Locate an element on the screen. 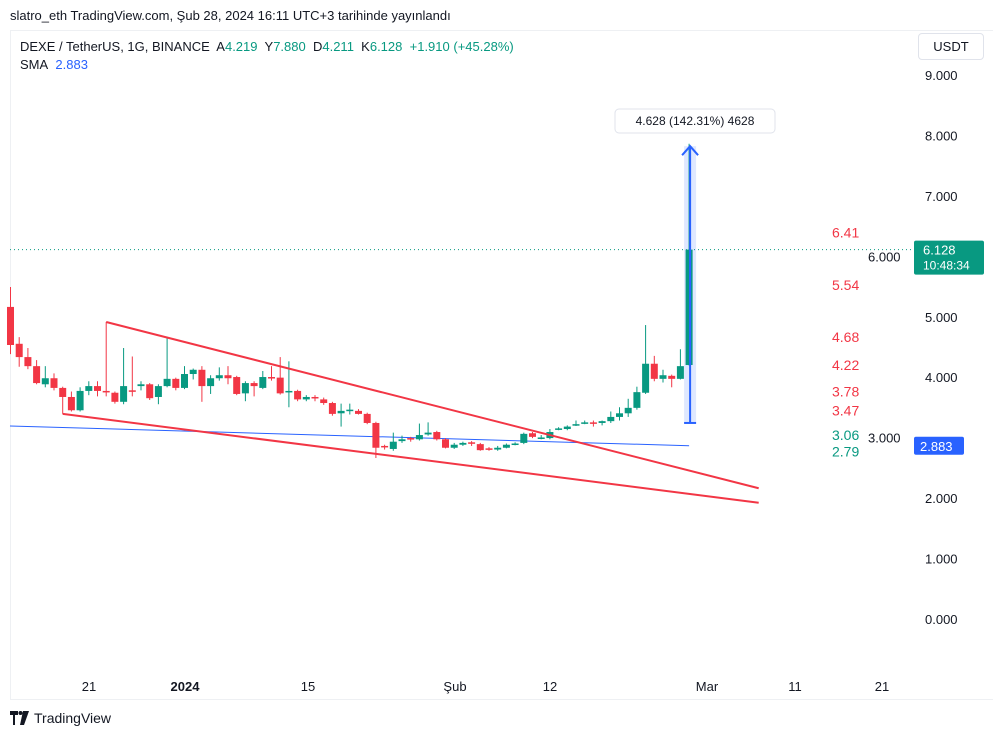  price-level-label: 6.41 is located at coordinates (845, 233).